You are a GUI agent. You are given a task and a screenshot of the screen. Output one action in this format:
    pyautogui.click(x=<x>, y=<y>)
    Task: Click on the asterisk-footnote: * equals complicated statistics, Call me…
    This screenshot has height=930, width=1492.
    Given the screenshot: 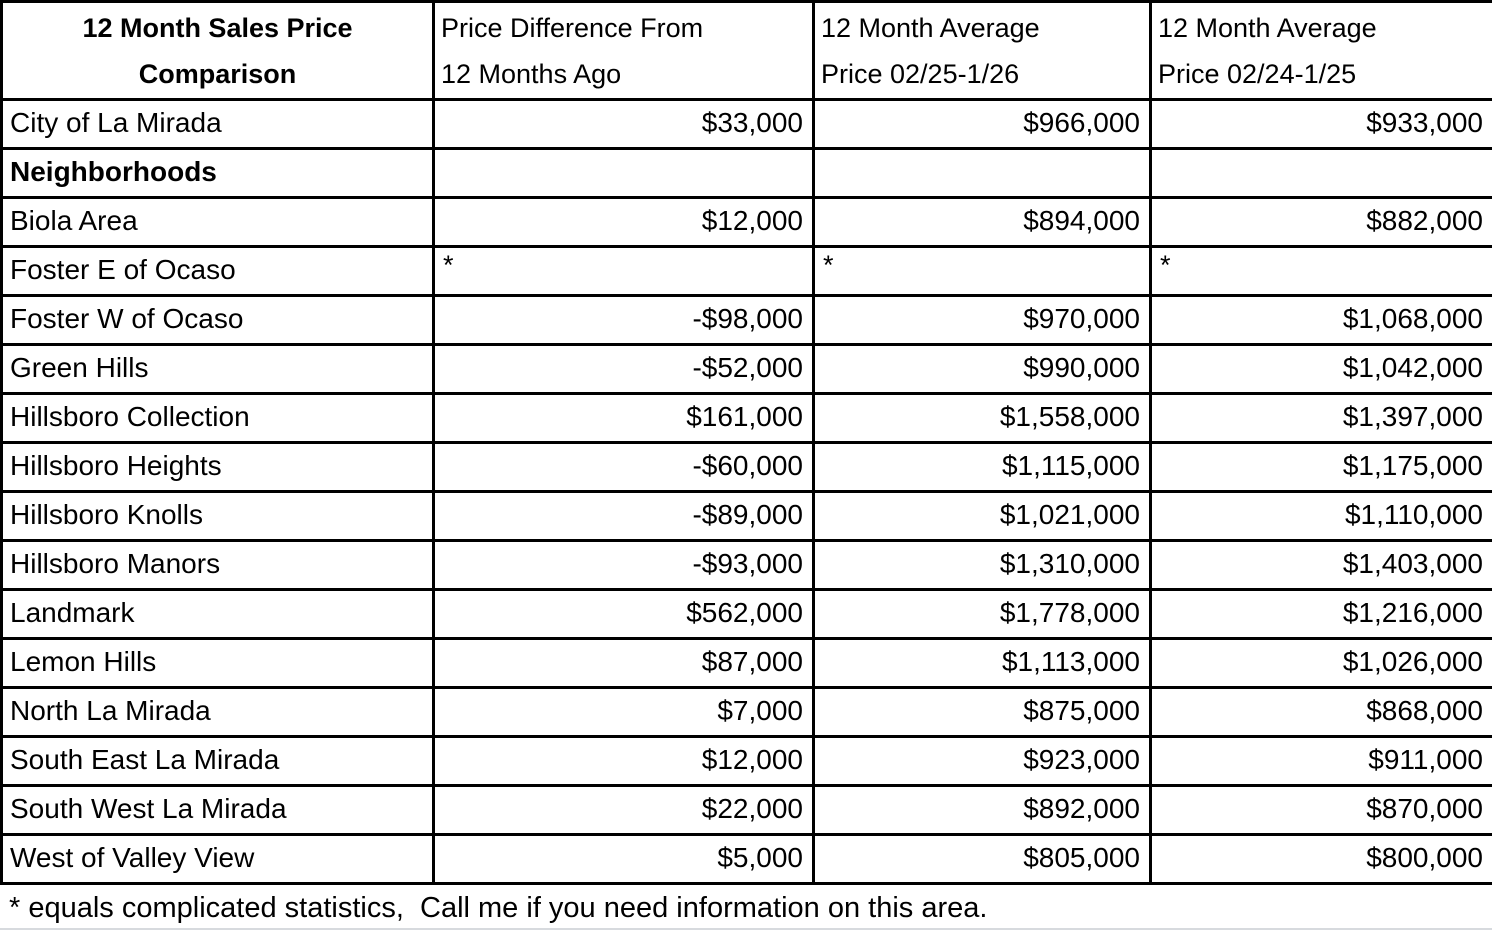 What is the action you would take?
    pyautogui.click(x=498, y=908)
    